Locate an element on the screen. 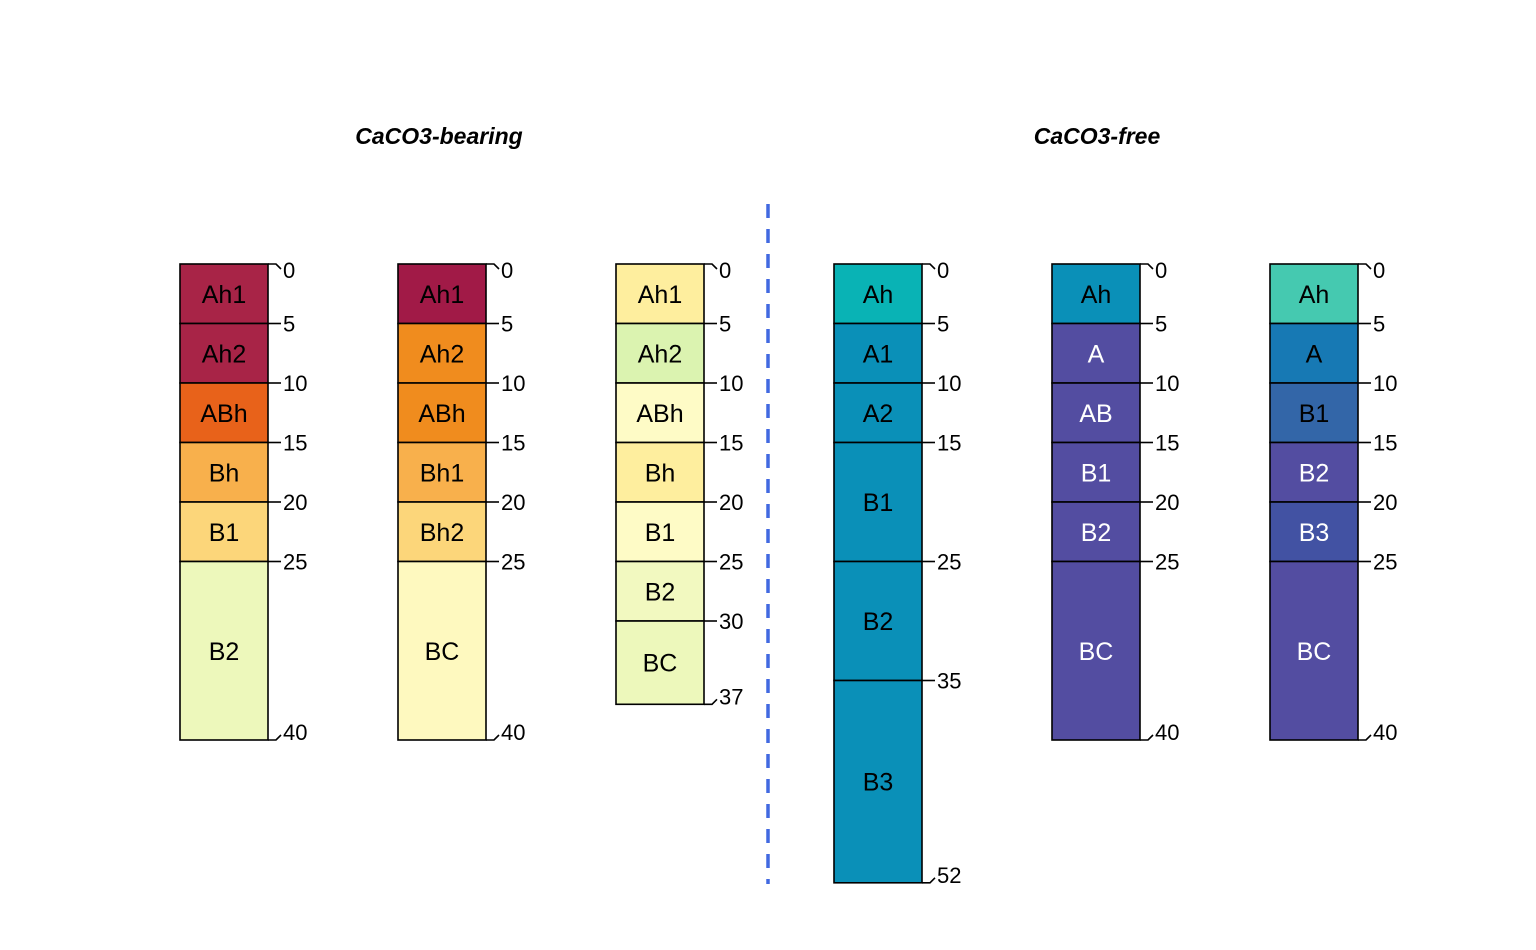 This screenshot has height=950, width=1536. group-title-caco3-free: CaCO3-free is located at coordinates (1097, 136).